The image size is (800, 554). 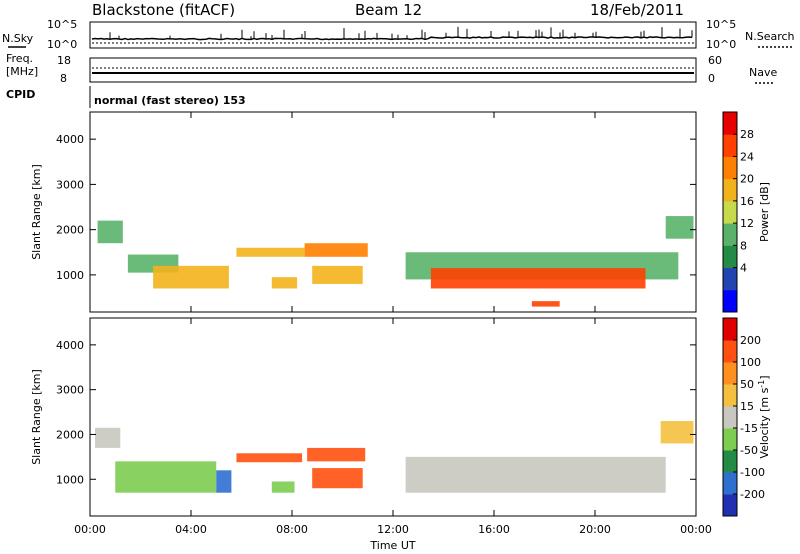 I want to click on power-ytick-label: 3000, so click(x=70, y=184).